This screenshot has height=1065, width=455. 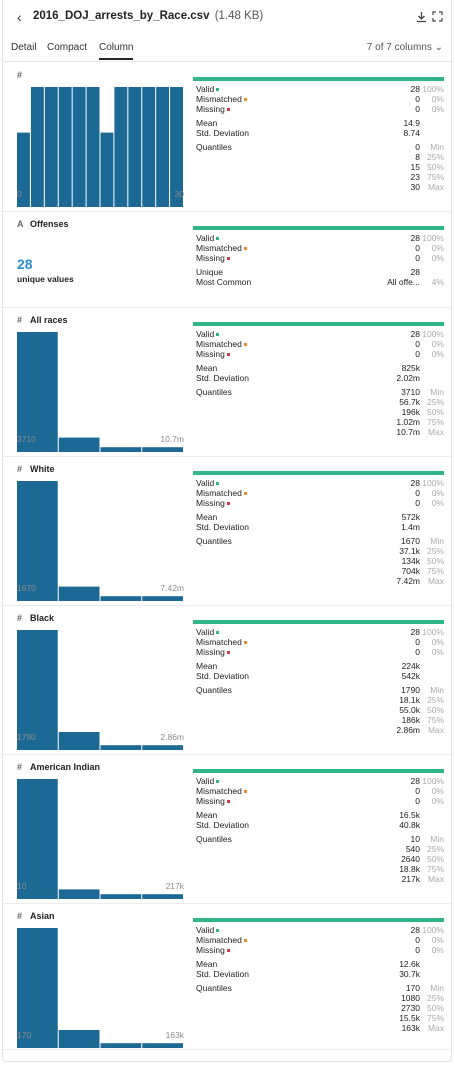 What do you see at coordinates (22, 886) in the screenshot?
I see `axis-min-label: 10` at bounding box center [22, 886].